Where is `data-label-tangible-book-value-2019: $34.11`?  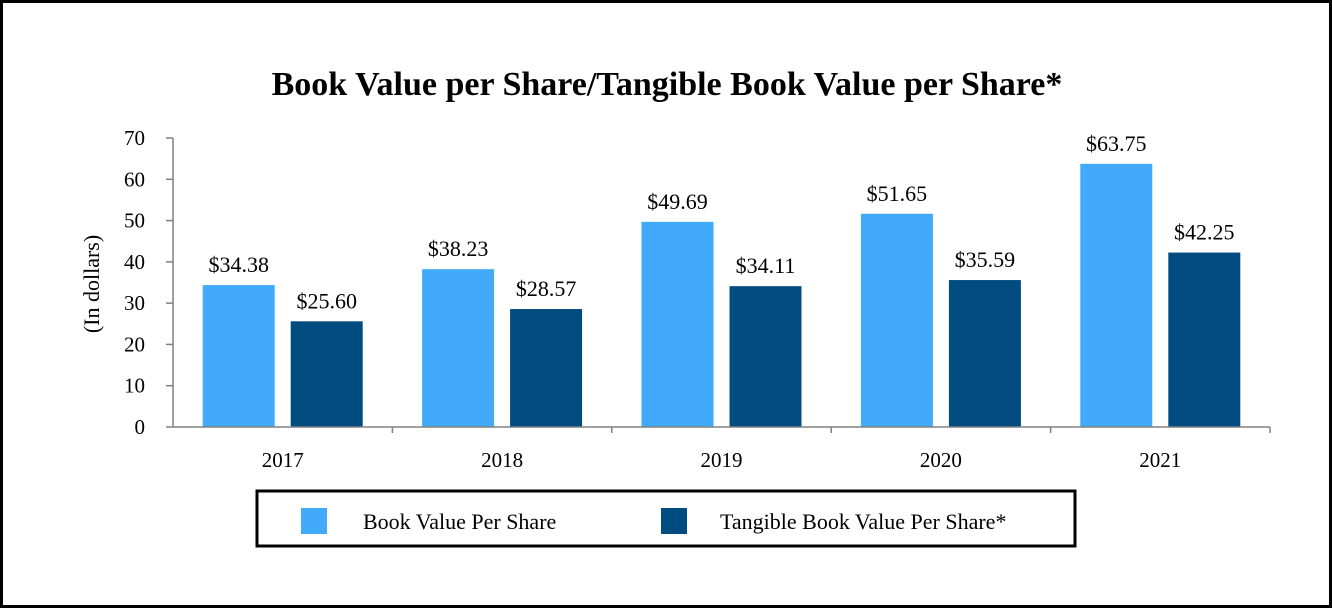
data-label-tangible-book-value-2019: $34.11 is located at coordinates (766, 265).